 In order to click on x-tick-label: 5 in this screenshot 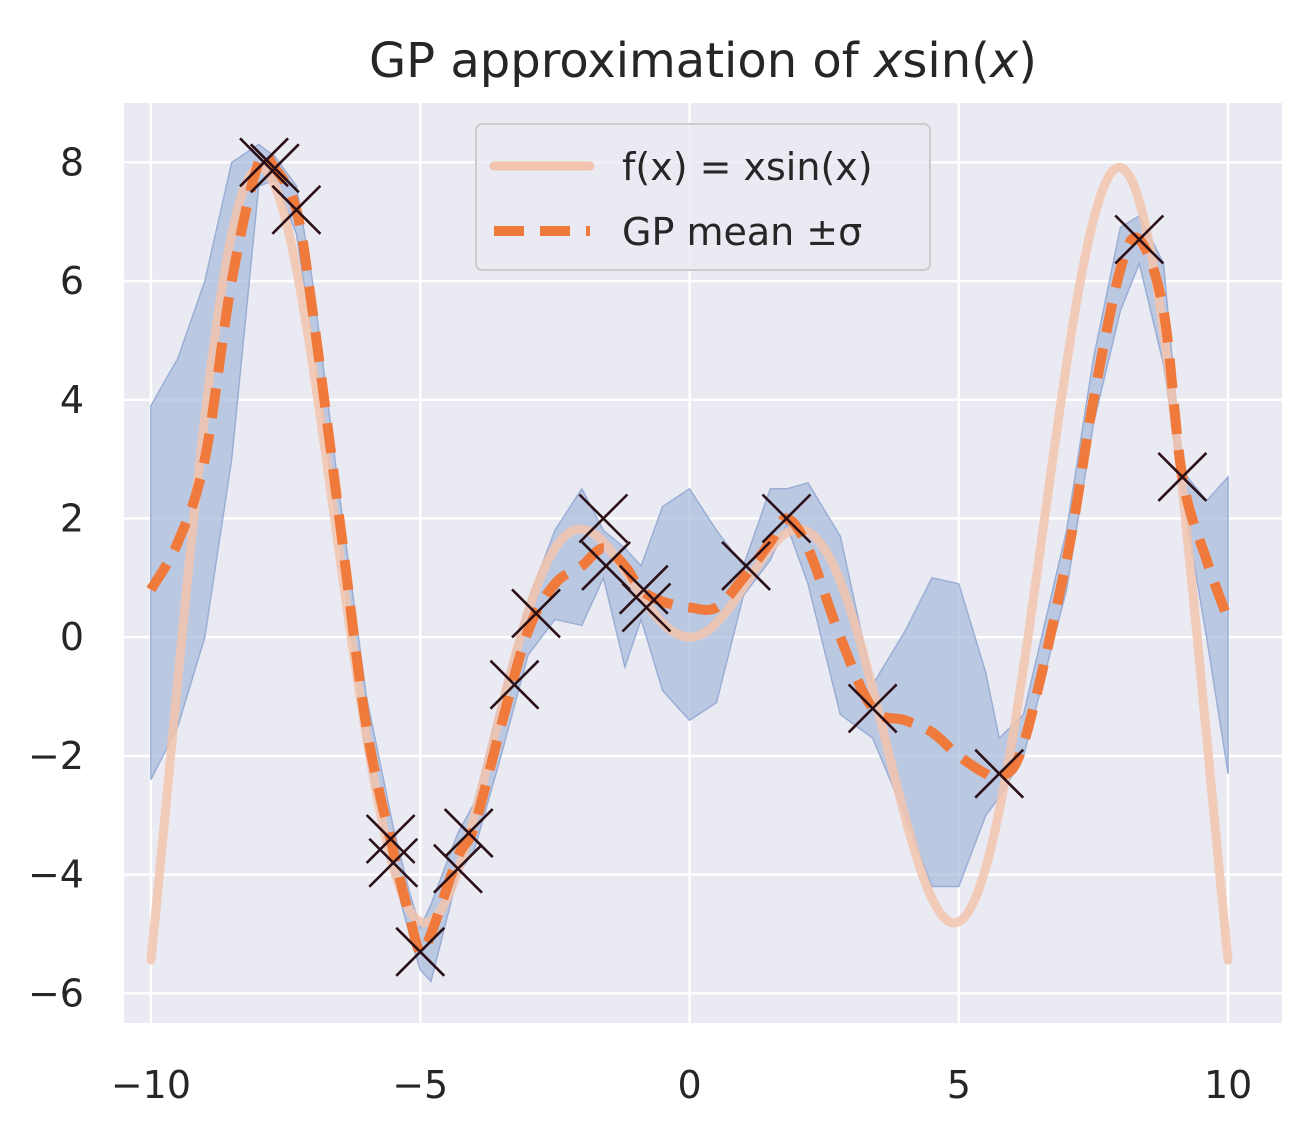, I will do `click(959, 1085)`.